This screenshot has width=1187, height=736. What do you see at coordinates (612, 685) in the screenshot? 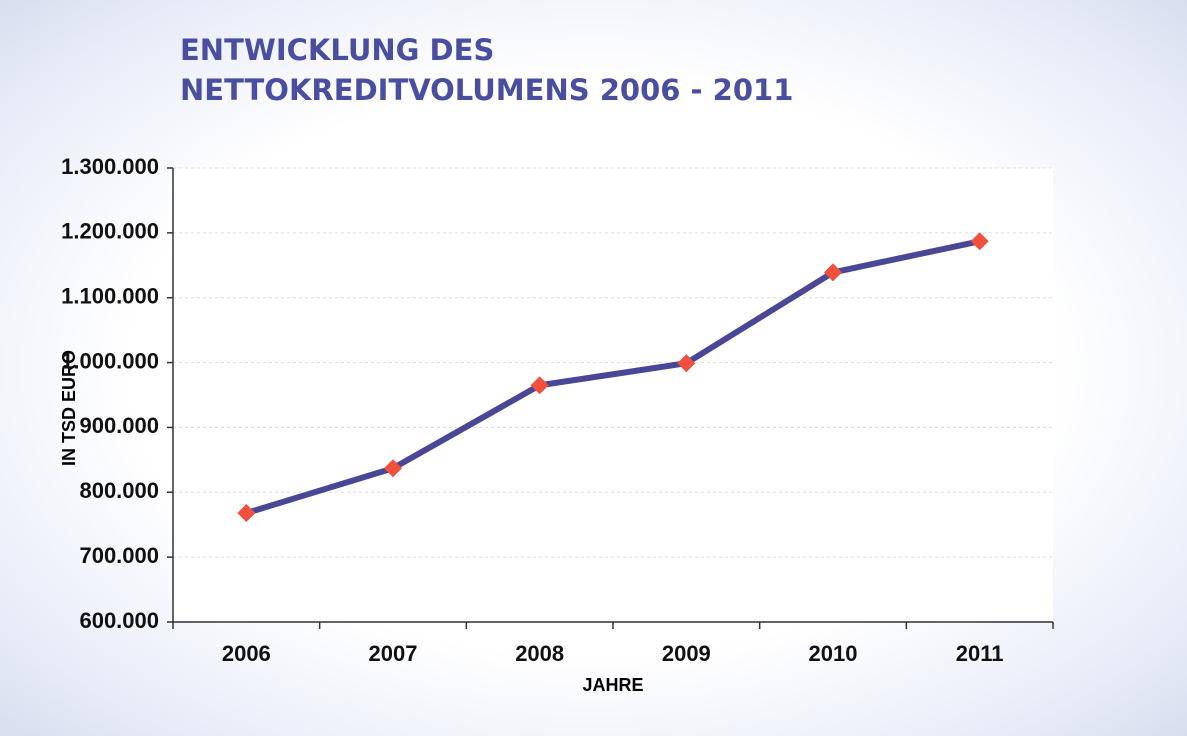
I see `x-axis-label: JAHRE` at bounding box center [612, 685].